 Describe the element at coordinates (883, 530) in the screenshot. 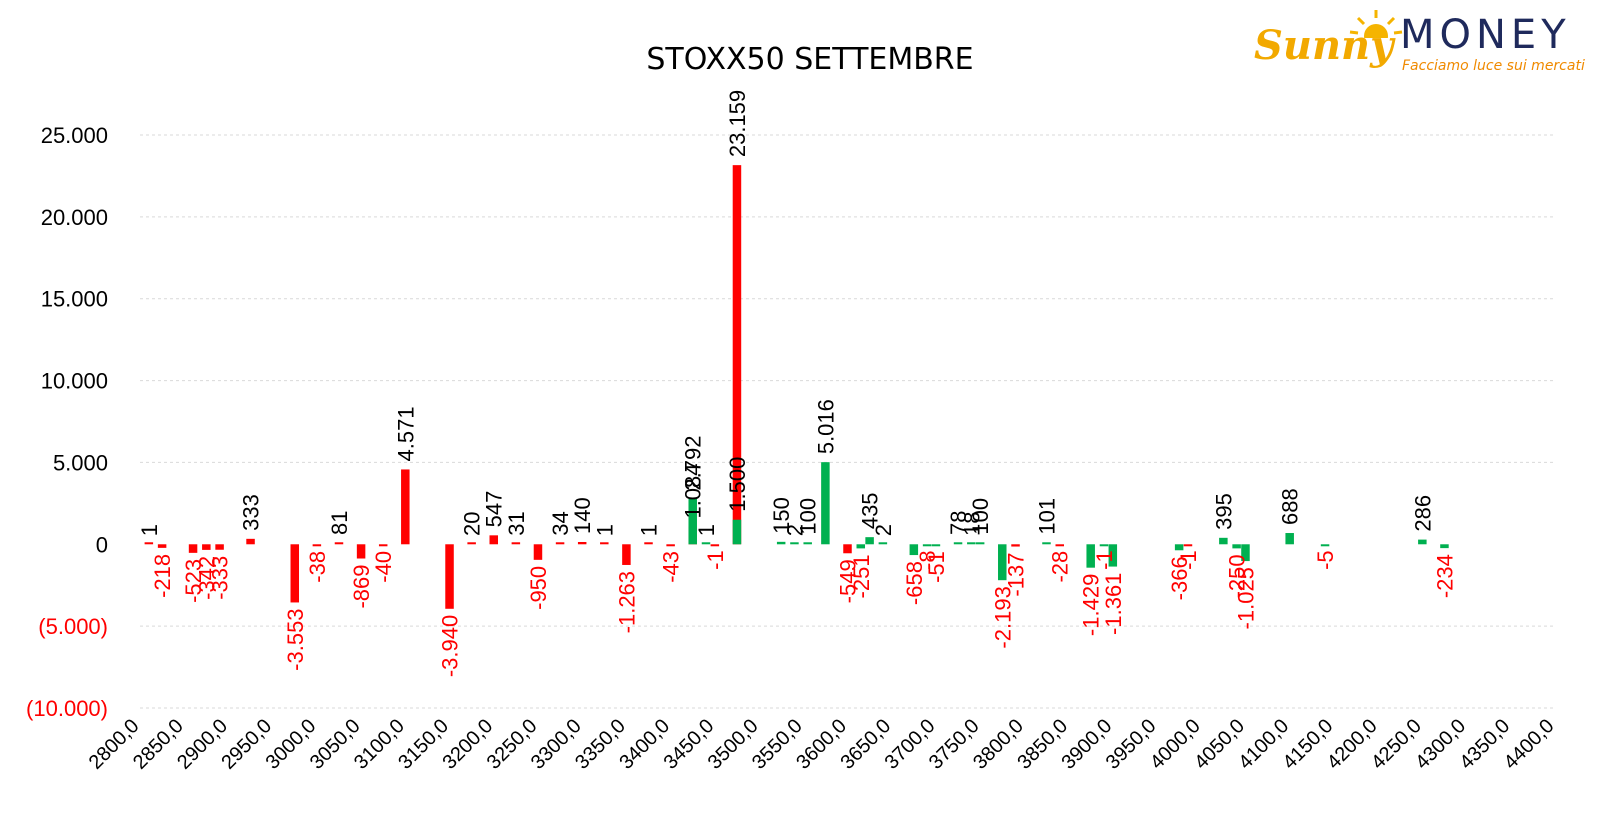

I see `data-label: 2` at that location.